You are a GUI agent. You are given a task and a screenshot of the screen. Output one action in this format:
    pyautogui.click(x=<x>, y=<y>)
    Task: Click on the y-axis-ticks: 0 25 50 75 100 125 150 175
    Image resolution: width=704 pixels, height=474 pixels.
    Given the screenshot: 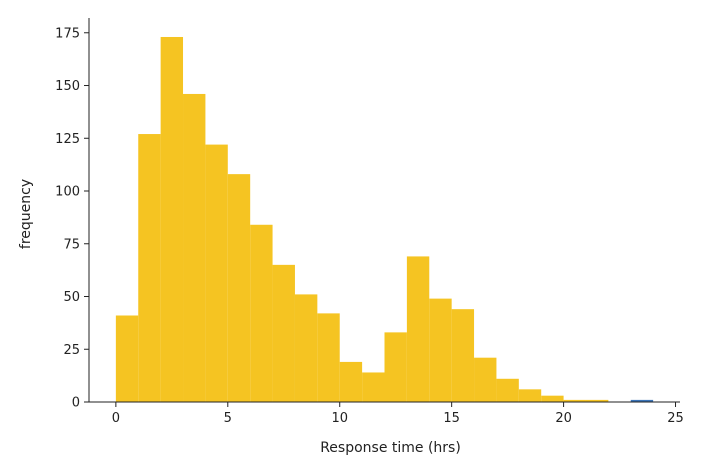 What is the action you would take?
    pyautogui.click(x=72, y=218)
    